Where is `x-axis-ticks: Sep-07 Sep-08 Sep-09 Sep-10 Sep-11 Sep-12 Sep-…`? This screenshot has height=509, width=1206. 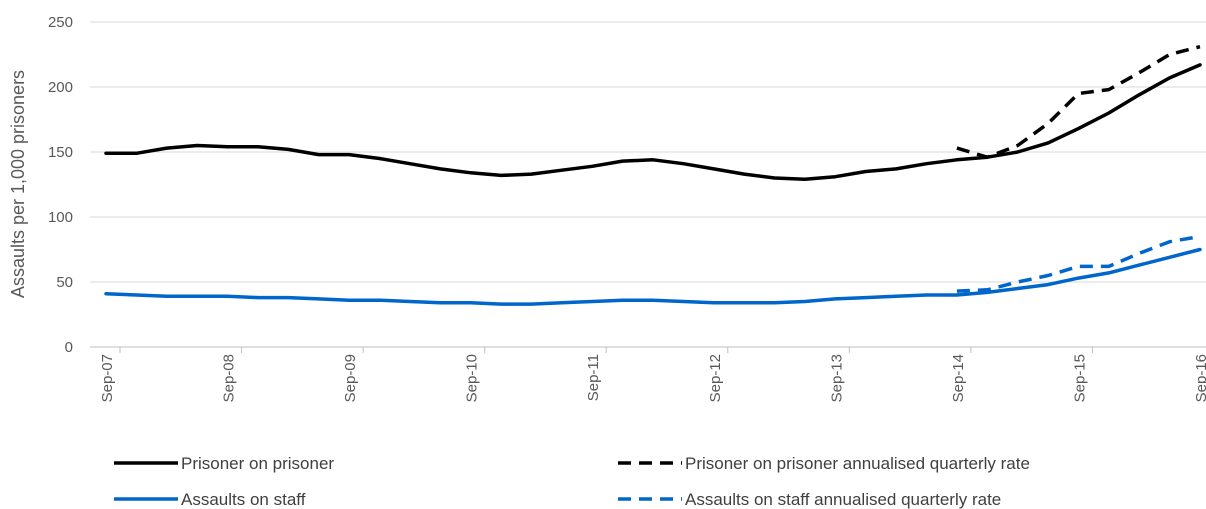 x-axis-ticks: Sep-07 Sep-08 Sep-09 Sep-10 Sep-11 Sep-12 Sep-… is located at coordinates (652, 374).